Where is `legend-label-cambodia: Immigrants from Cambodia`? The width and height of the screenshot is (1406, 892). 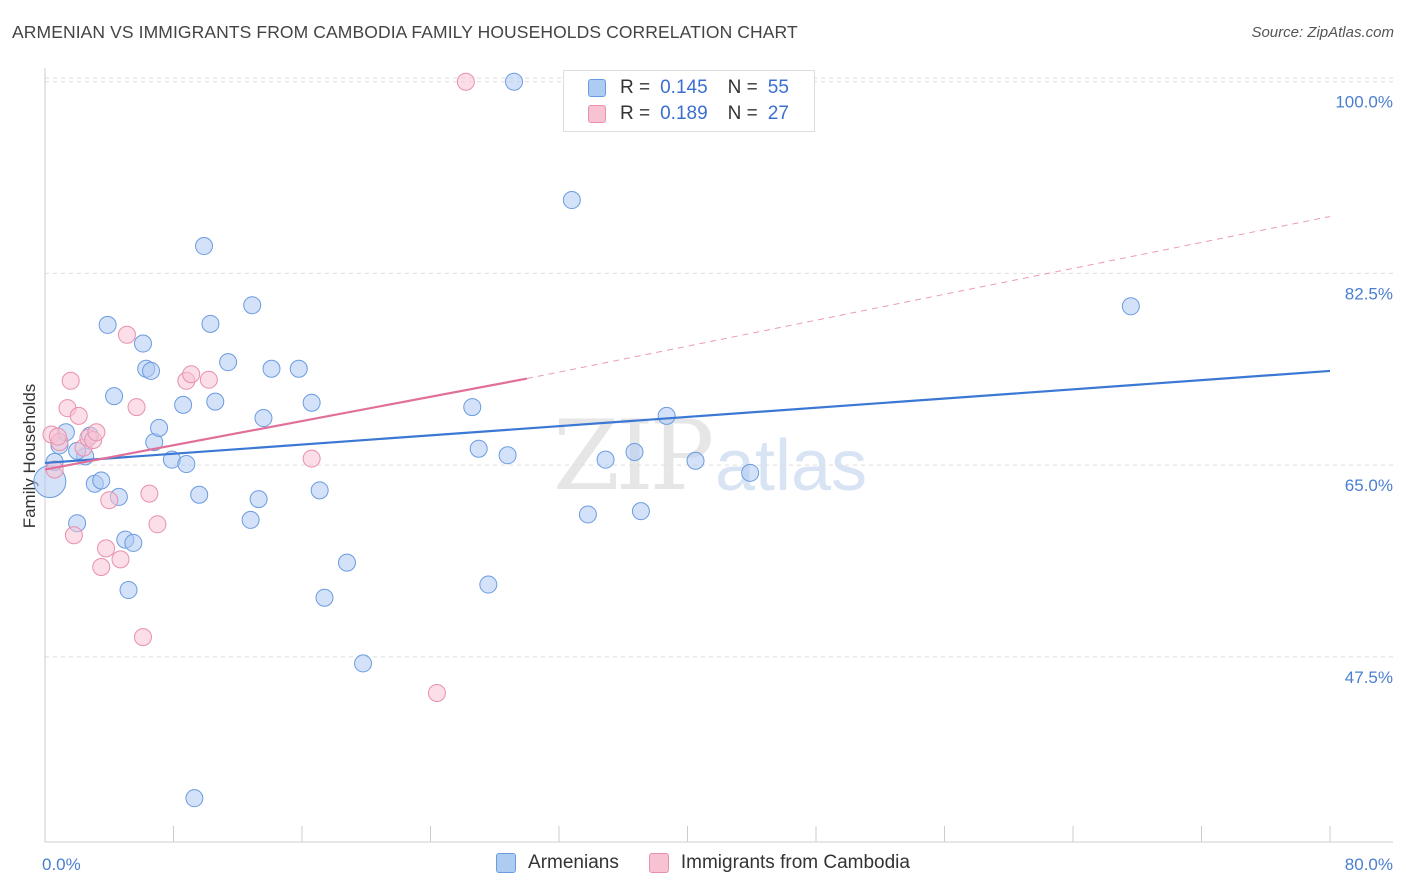
legend-label-cambodia: Immigrants from Cambodia is located at coordinates (795, 862).